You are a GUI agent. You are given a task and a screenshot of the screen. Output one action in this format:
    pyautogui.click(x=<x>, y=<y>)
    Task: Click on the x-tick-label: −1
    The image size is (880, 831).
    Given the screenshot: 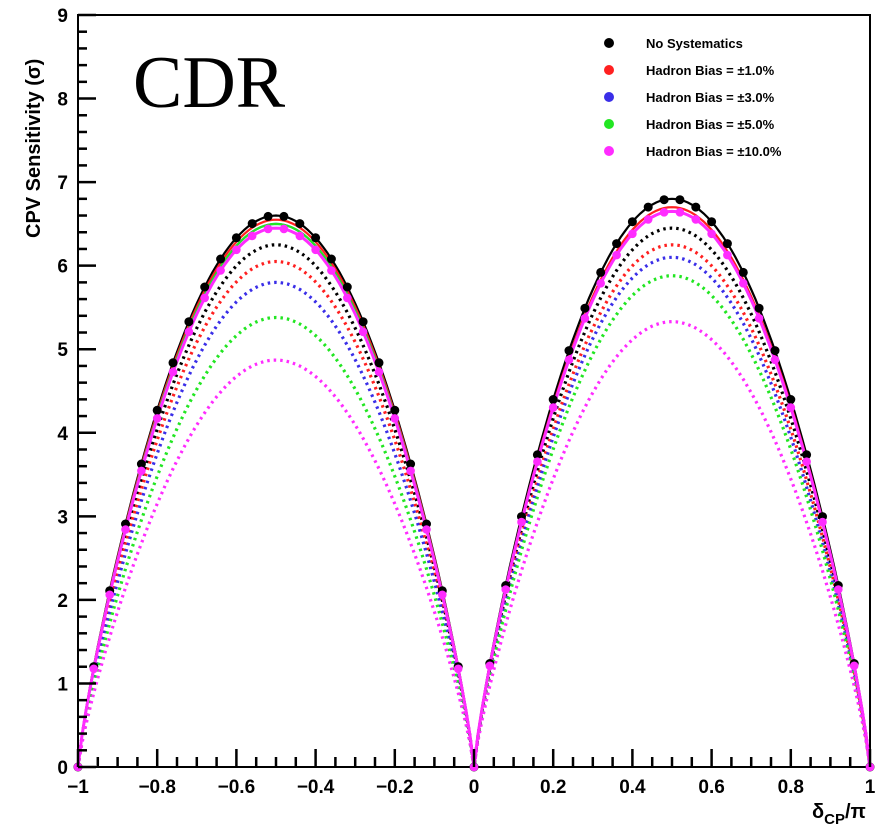 What is the action you would take?
    pyautogui.click(x=78, y=787)
    